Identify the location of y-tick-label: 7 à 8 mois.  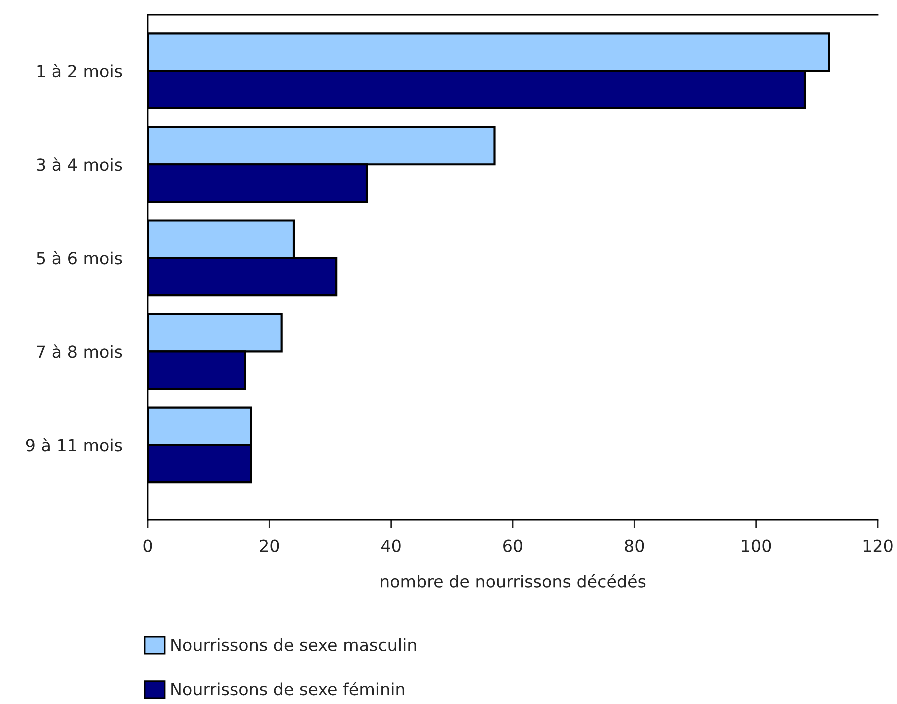
(79, 351).